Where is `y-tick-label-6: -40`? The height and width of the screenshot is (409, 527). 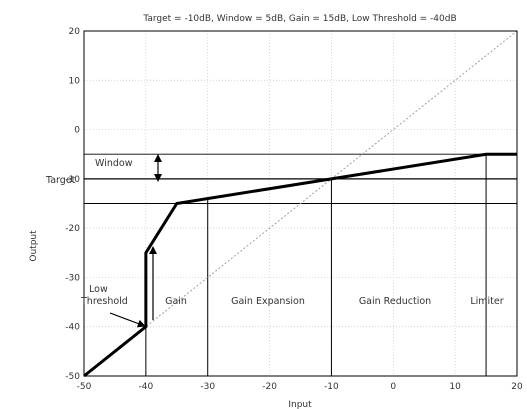
y-tick-label-6: -40 is located at coordinates (72, 328).